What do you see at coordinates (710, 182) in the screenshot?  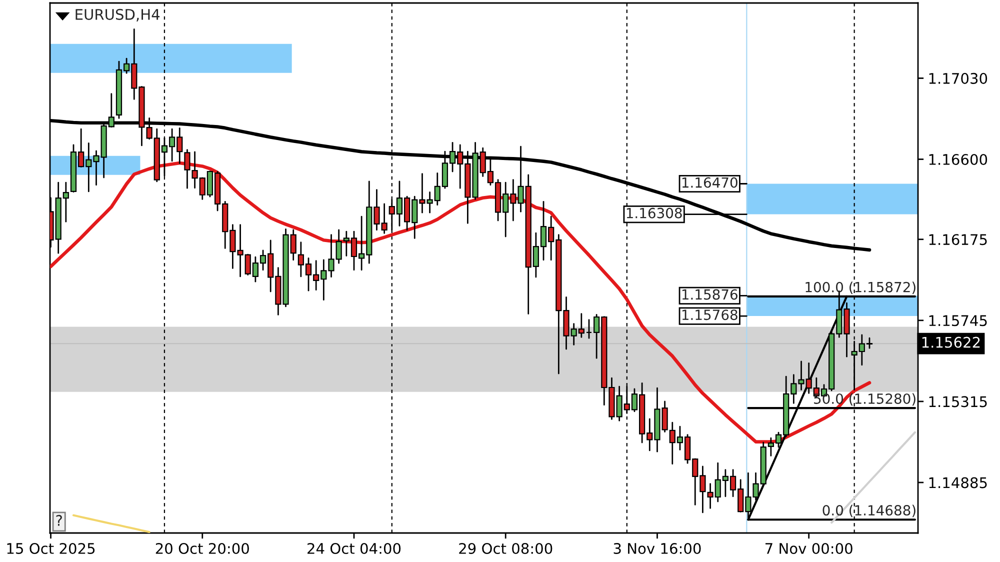 I see `annotation: 1.16470` at bounding box center [710, 182].